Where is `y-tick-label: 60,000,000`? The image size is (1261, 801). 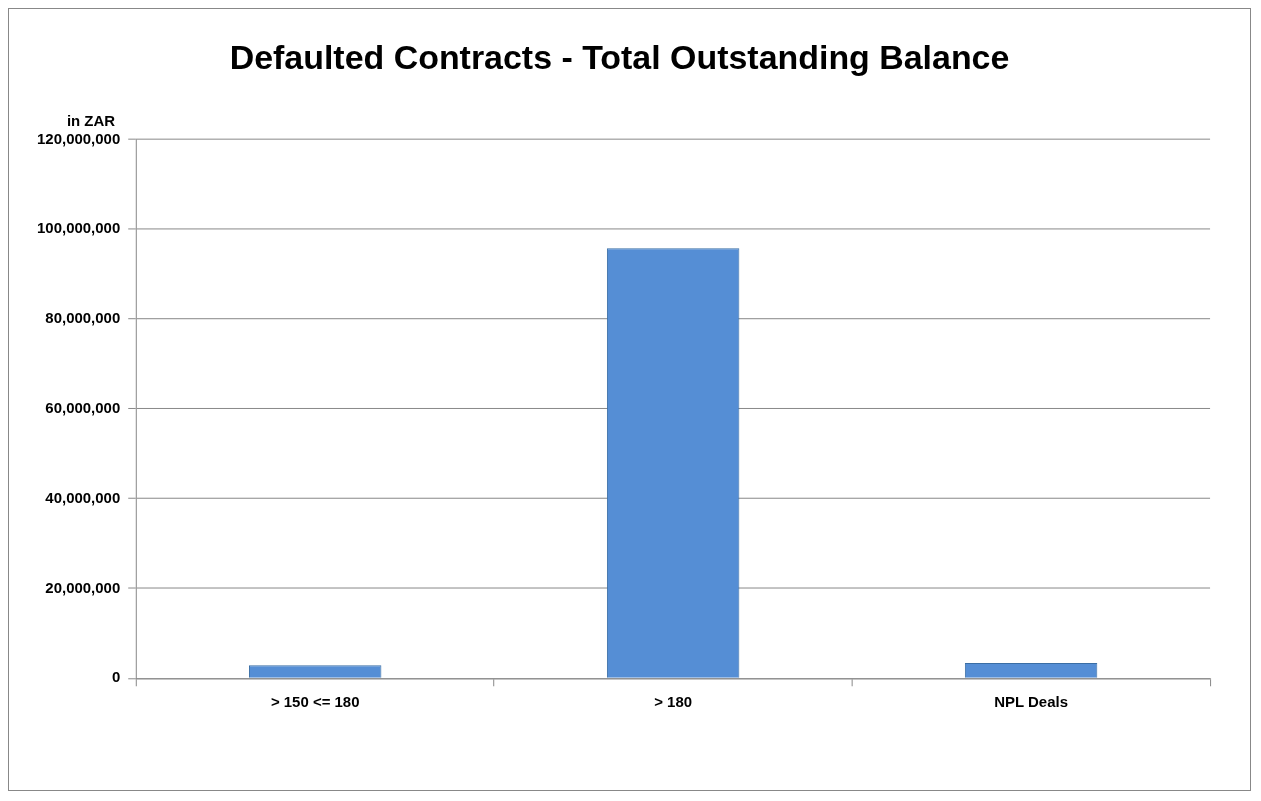 y-tick-label: 60,000,000 is located at coordinates (83, 407).